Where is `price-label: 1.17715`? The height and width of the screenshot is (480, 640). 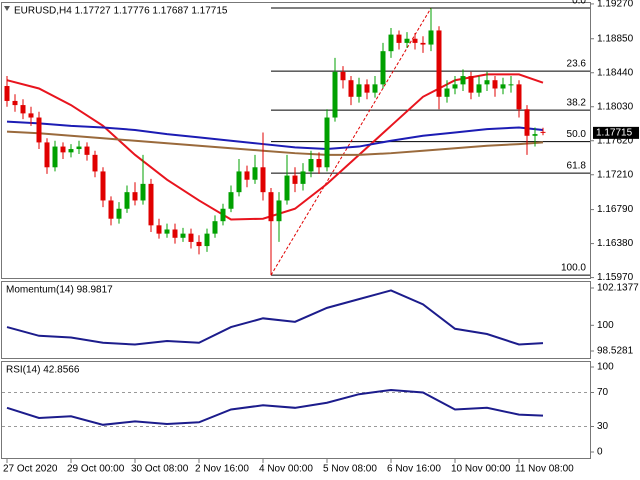
price-label: 1.17715 is located at coordinates (614, 133).